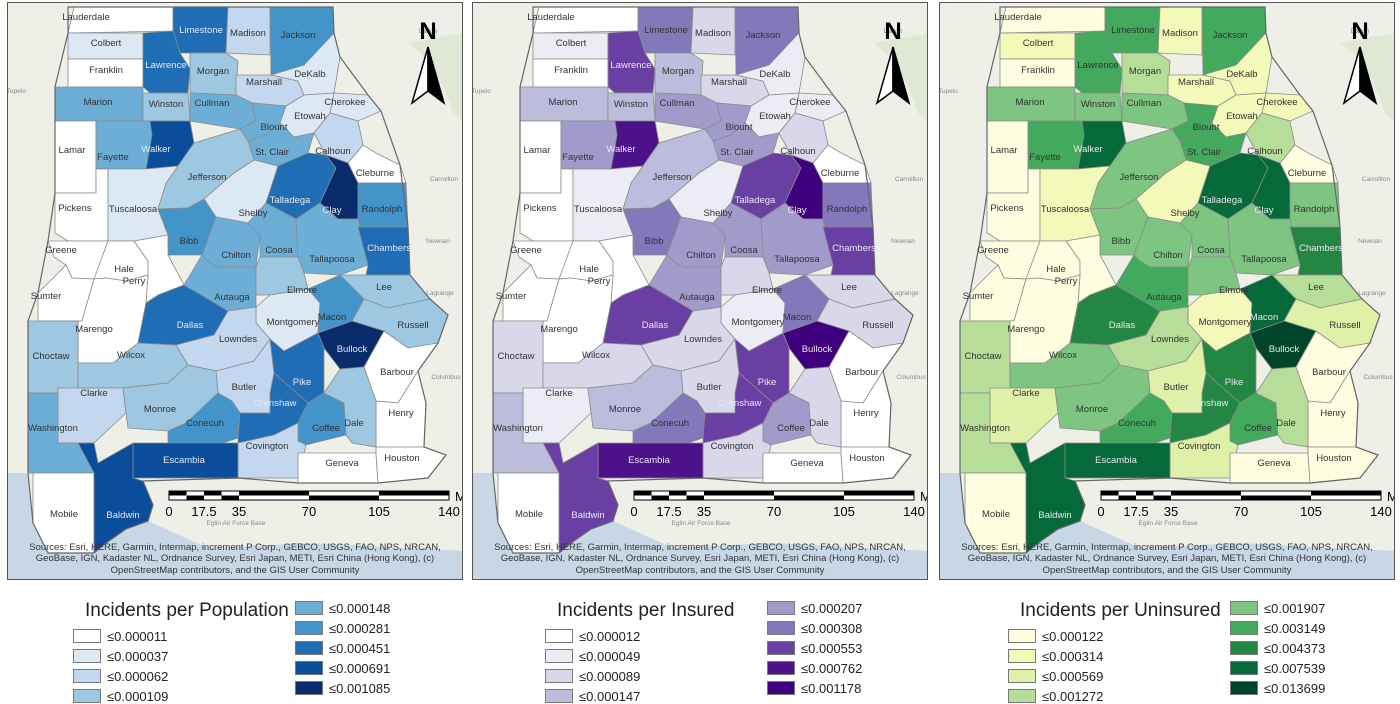  Describe the element at coordinates (1025, 393) in the screenshot. I see `county-label: Clarke` at that location.